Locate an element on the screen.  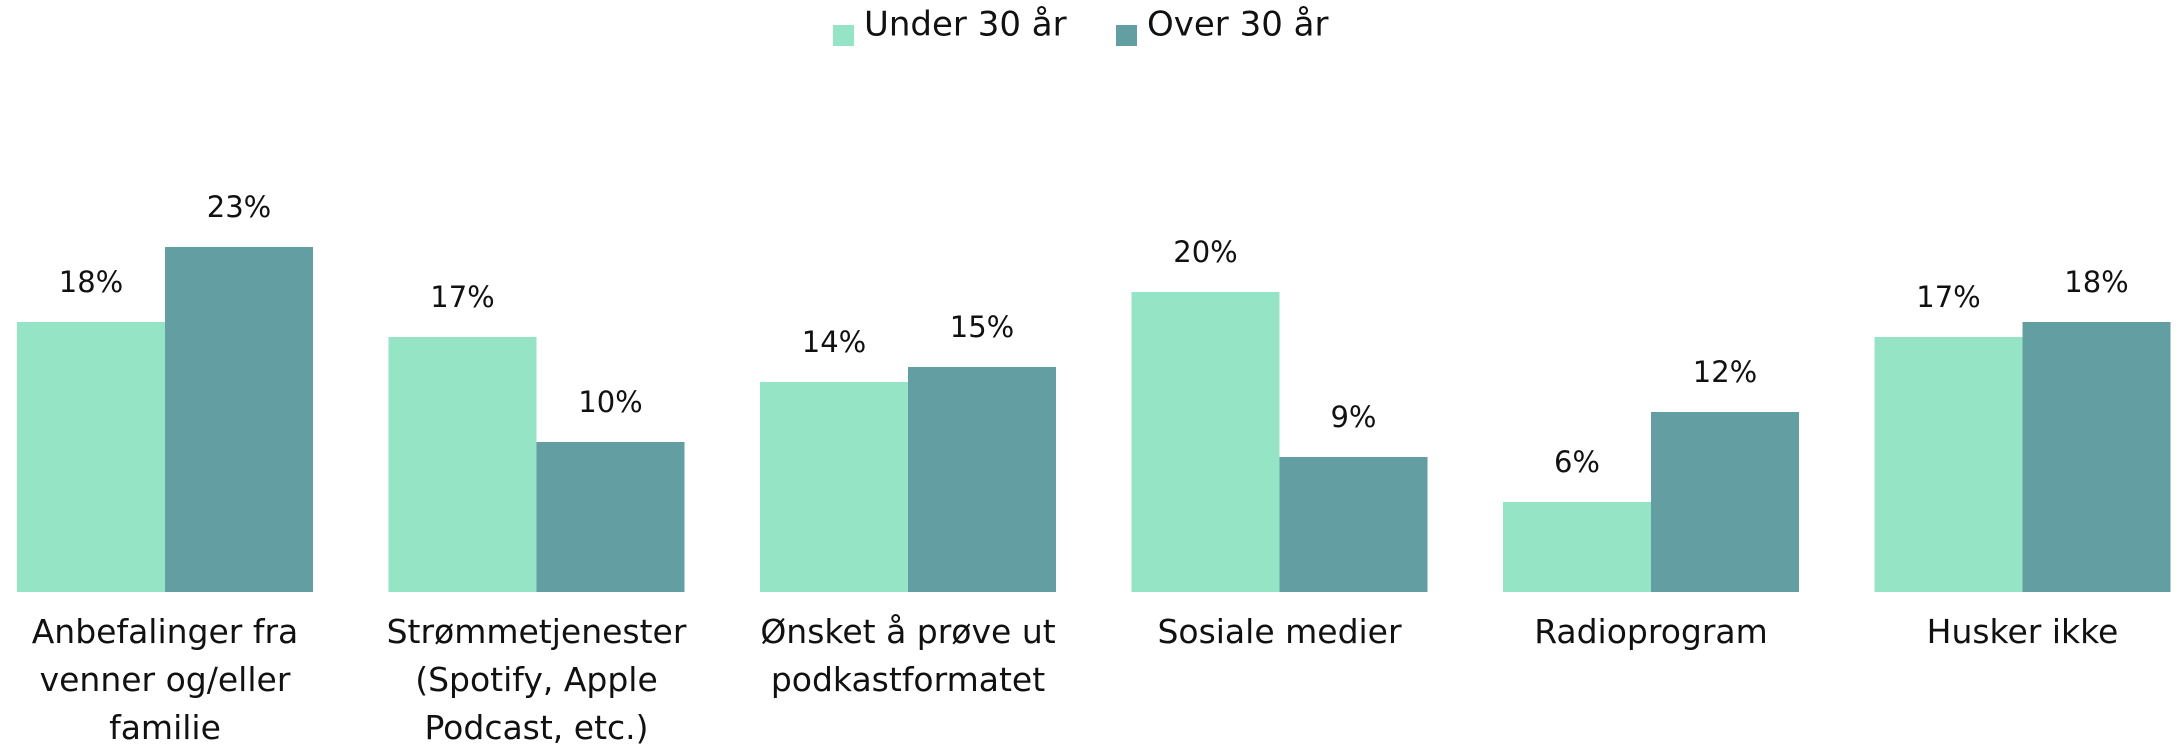
x-tick-label: Ønsket å prøve ut podkastformatet is located at coordinates (908, 656).